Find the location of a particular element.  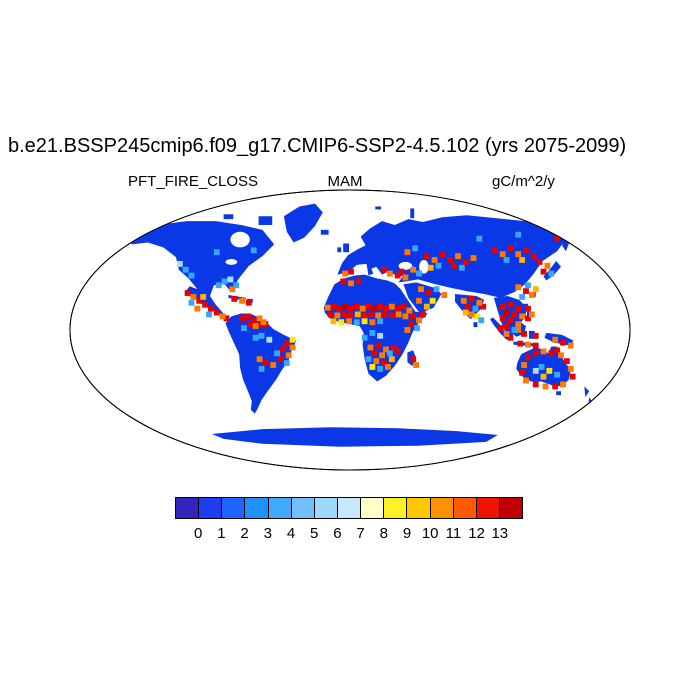

colorbar-tick-label: 13 is located at coordinates (500, 533).